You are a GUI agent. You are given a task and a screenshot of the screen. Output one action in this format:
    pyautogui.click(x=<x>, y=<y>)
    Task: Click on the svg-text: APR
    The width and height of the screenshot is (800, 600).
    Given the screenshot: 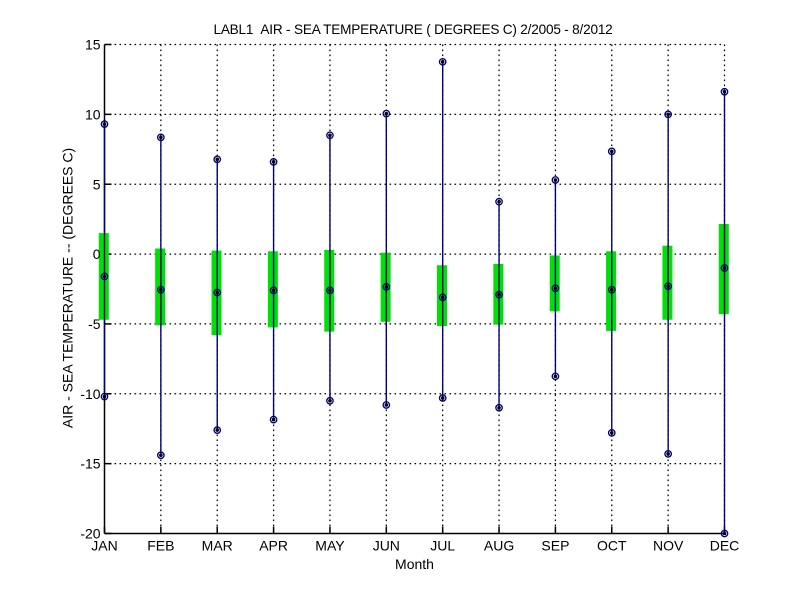 What is the action you would take?
    pyautogui.click(x=273, y=546)
    